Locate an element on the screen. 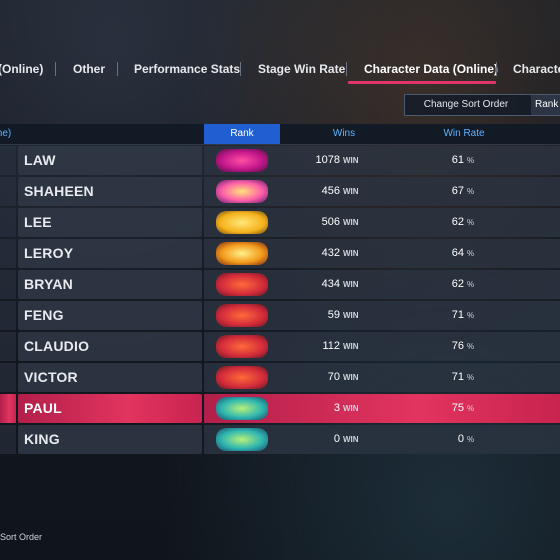 The image size is (560, 560). character-name: FENG is located at coordinates (44, 315).